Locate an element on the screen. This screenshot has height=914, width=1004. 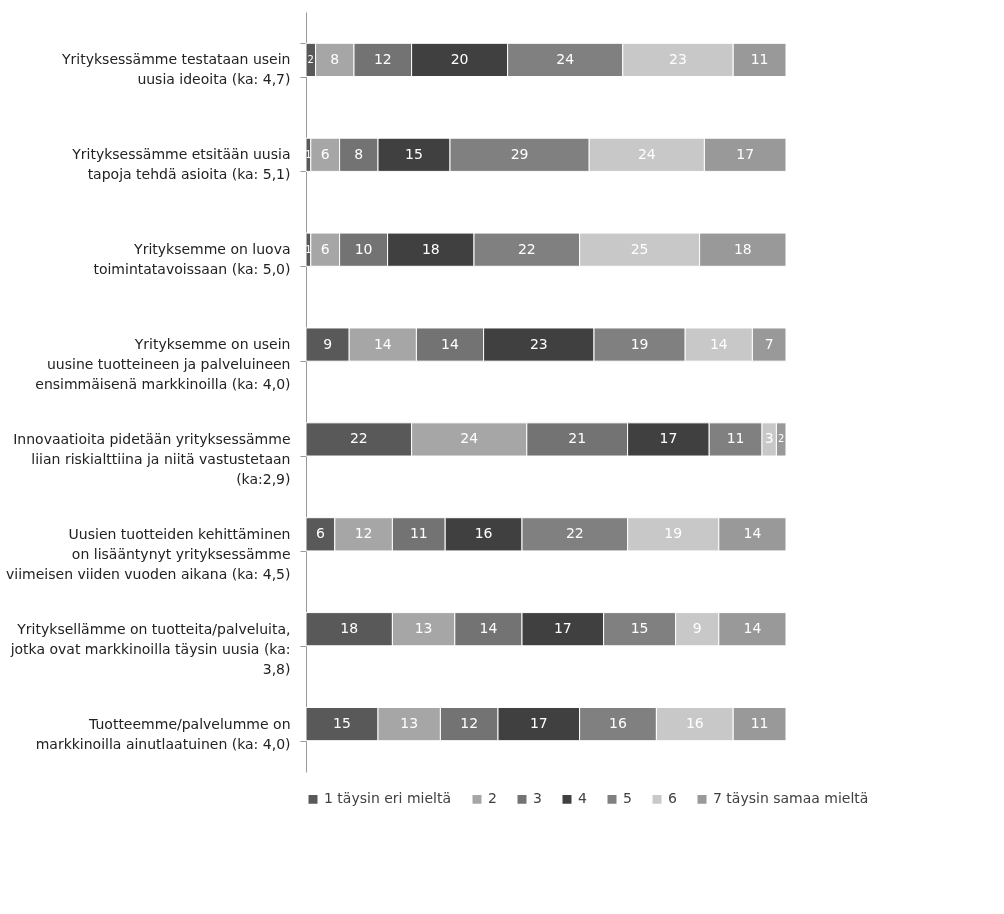
legend-label: 6 is located at coordinates (672, 798).